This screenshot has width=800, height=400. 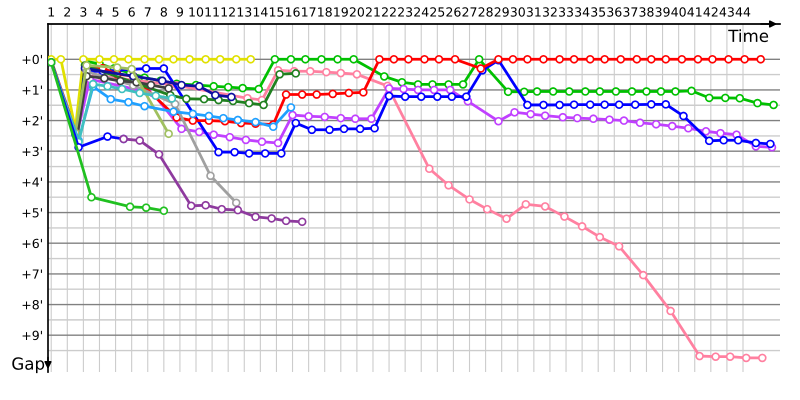 What do you see at coordinates (28, 365) in the screenshot?
I see `y-axis-title: Gap` at bounding box center [28, 365].